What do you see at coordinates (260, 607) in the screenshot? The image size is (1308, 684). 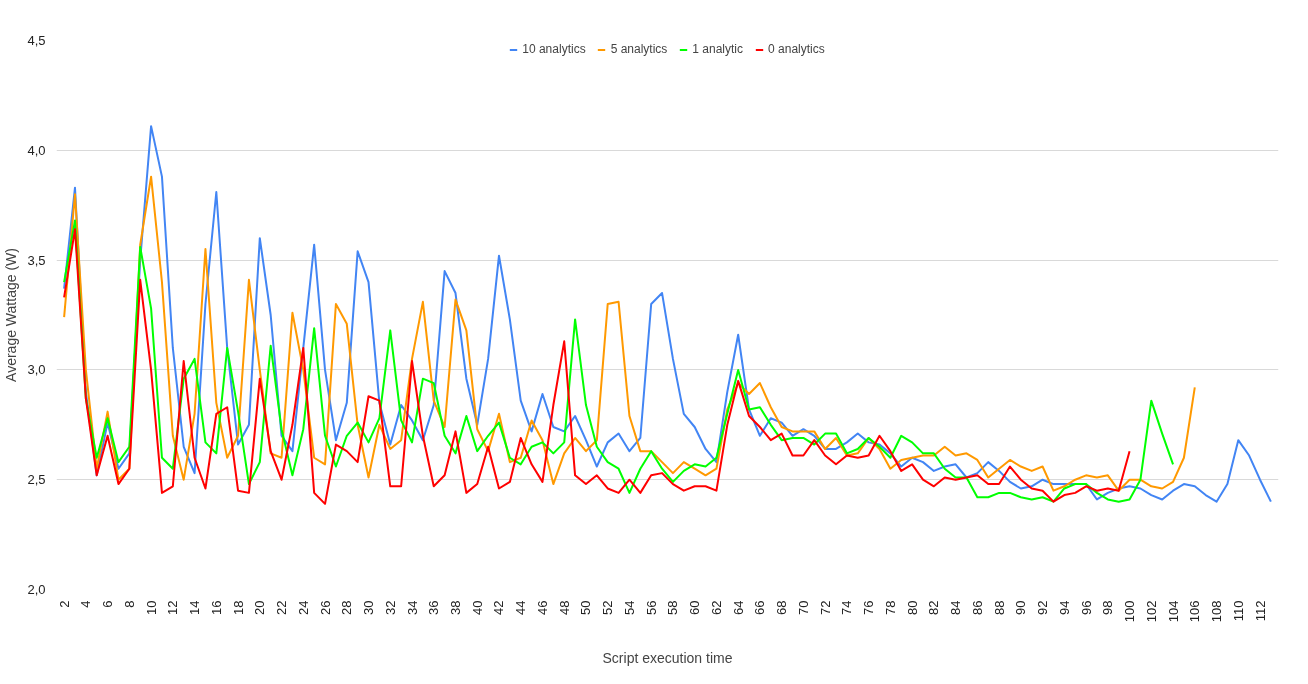 I see `x-tick-label: 20` at bounding box center [260, 607].